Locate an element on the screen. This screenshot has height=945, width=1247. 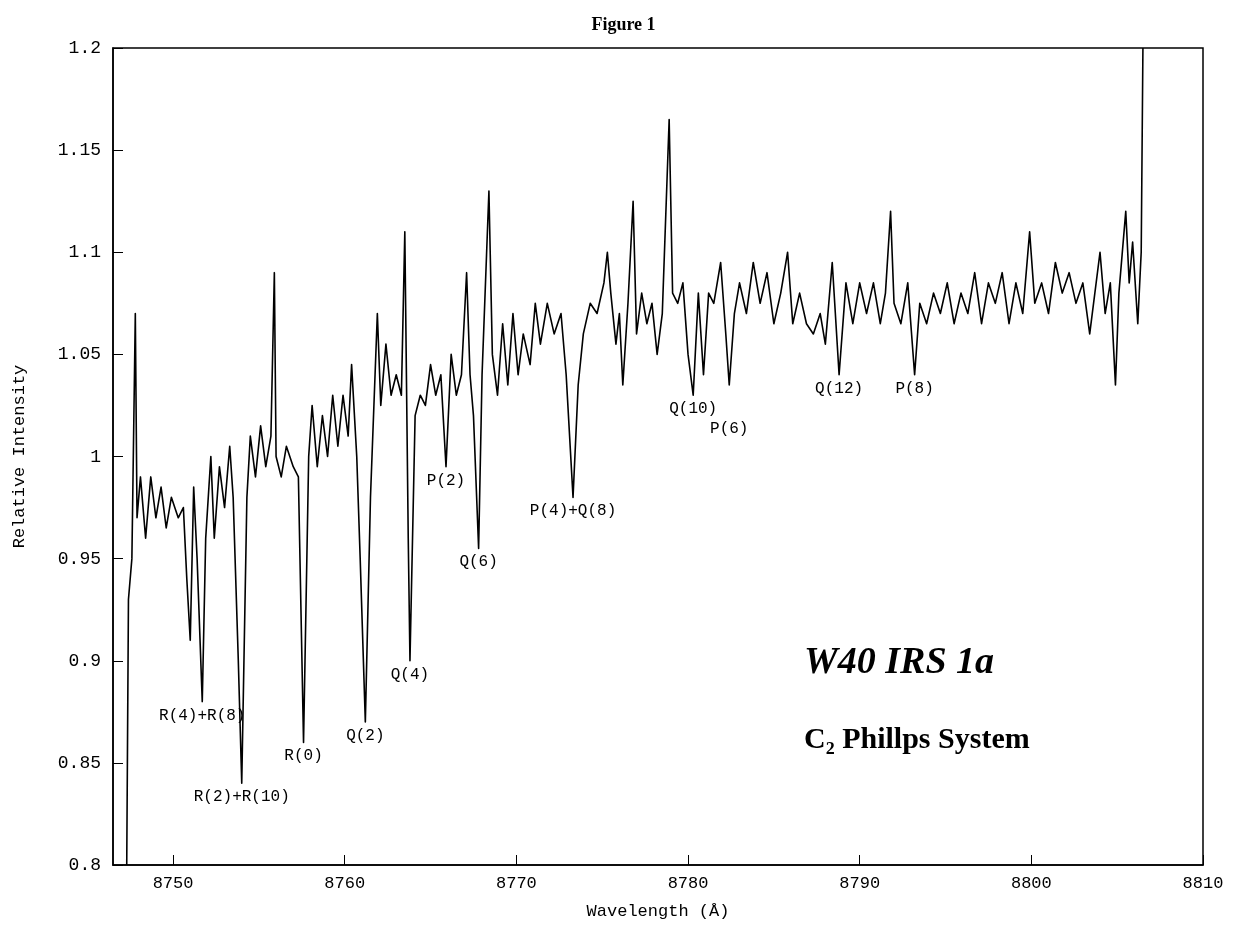
annotation: Q(10) is located at coordinates (693, 409).